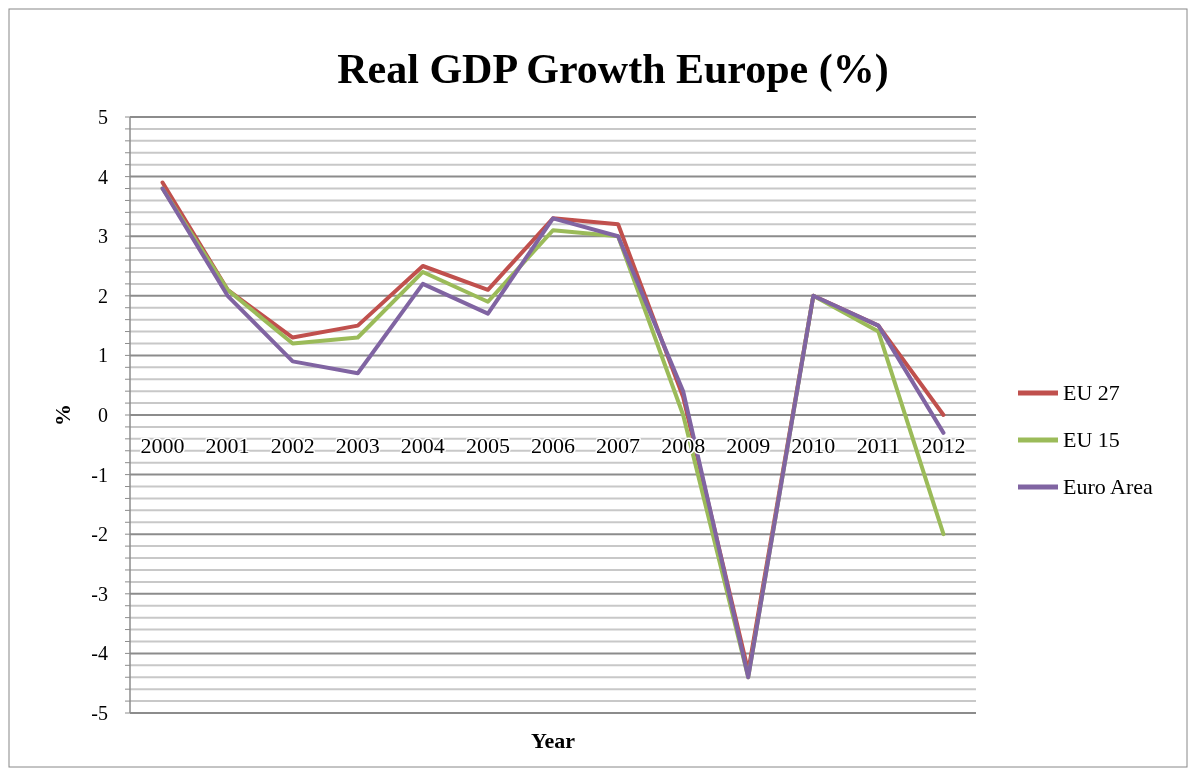  I want to click on y-tick-label: -2, so click(99, 534).